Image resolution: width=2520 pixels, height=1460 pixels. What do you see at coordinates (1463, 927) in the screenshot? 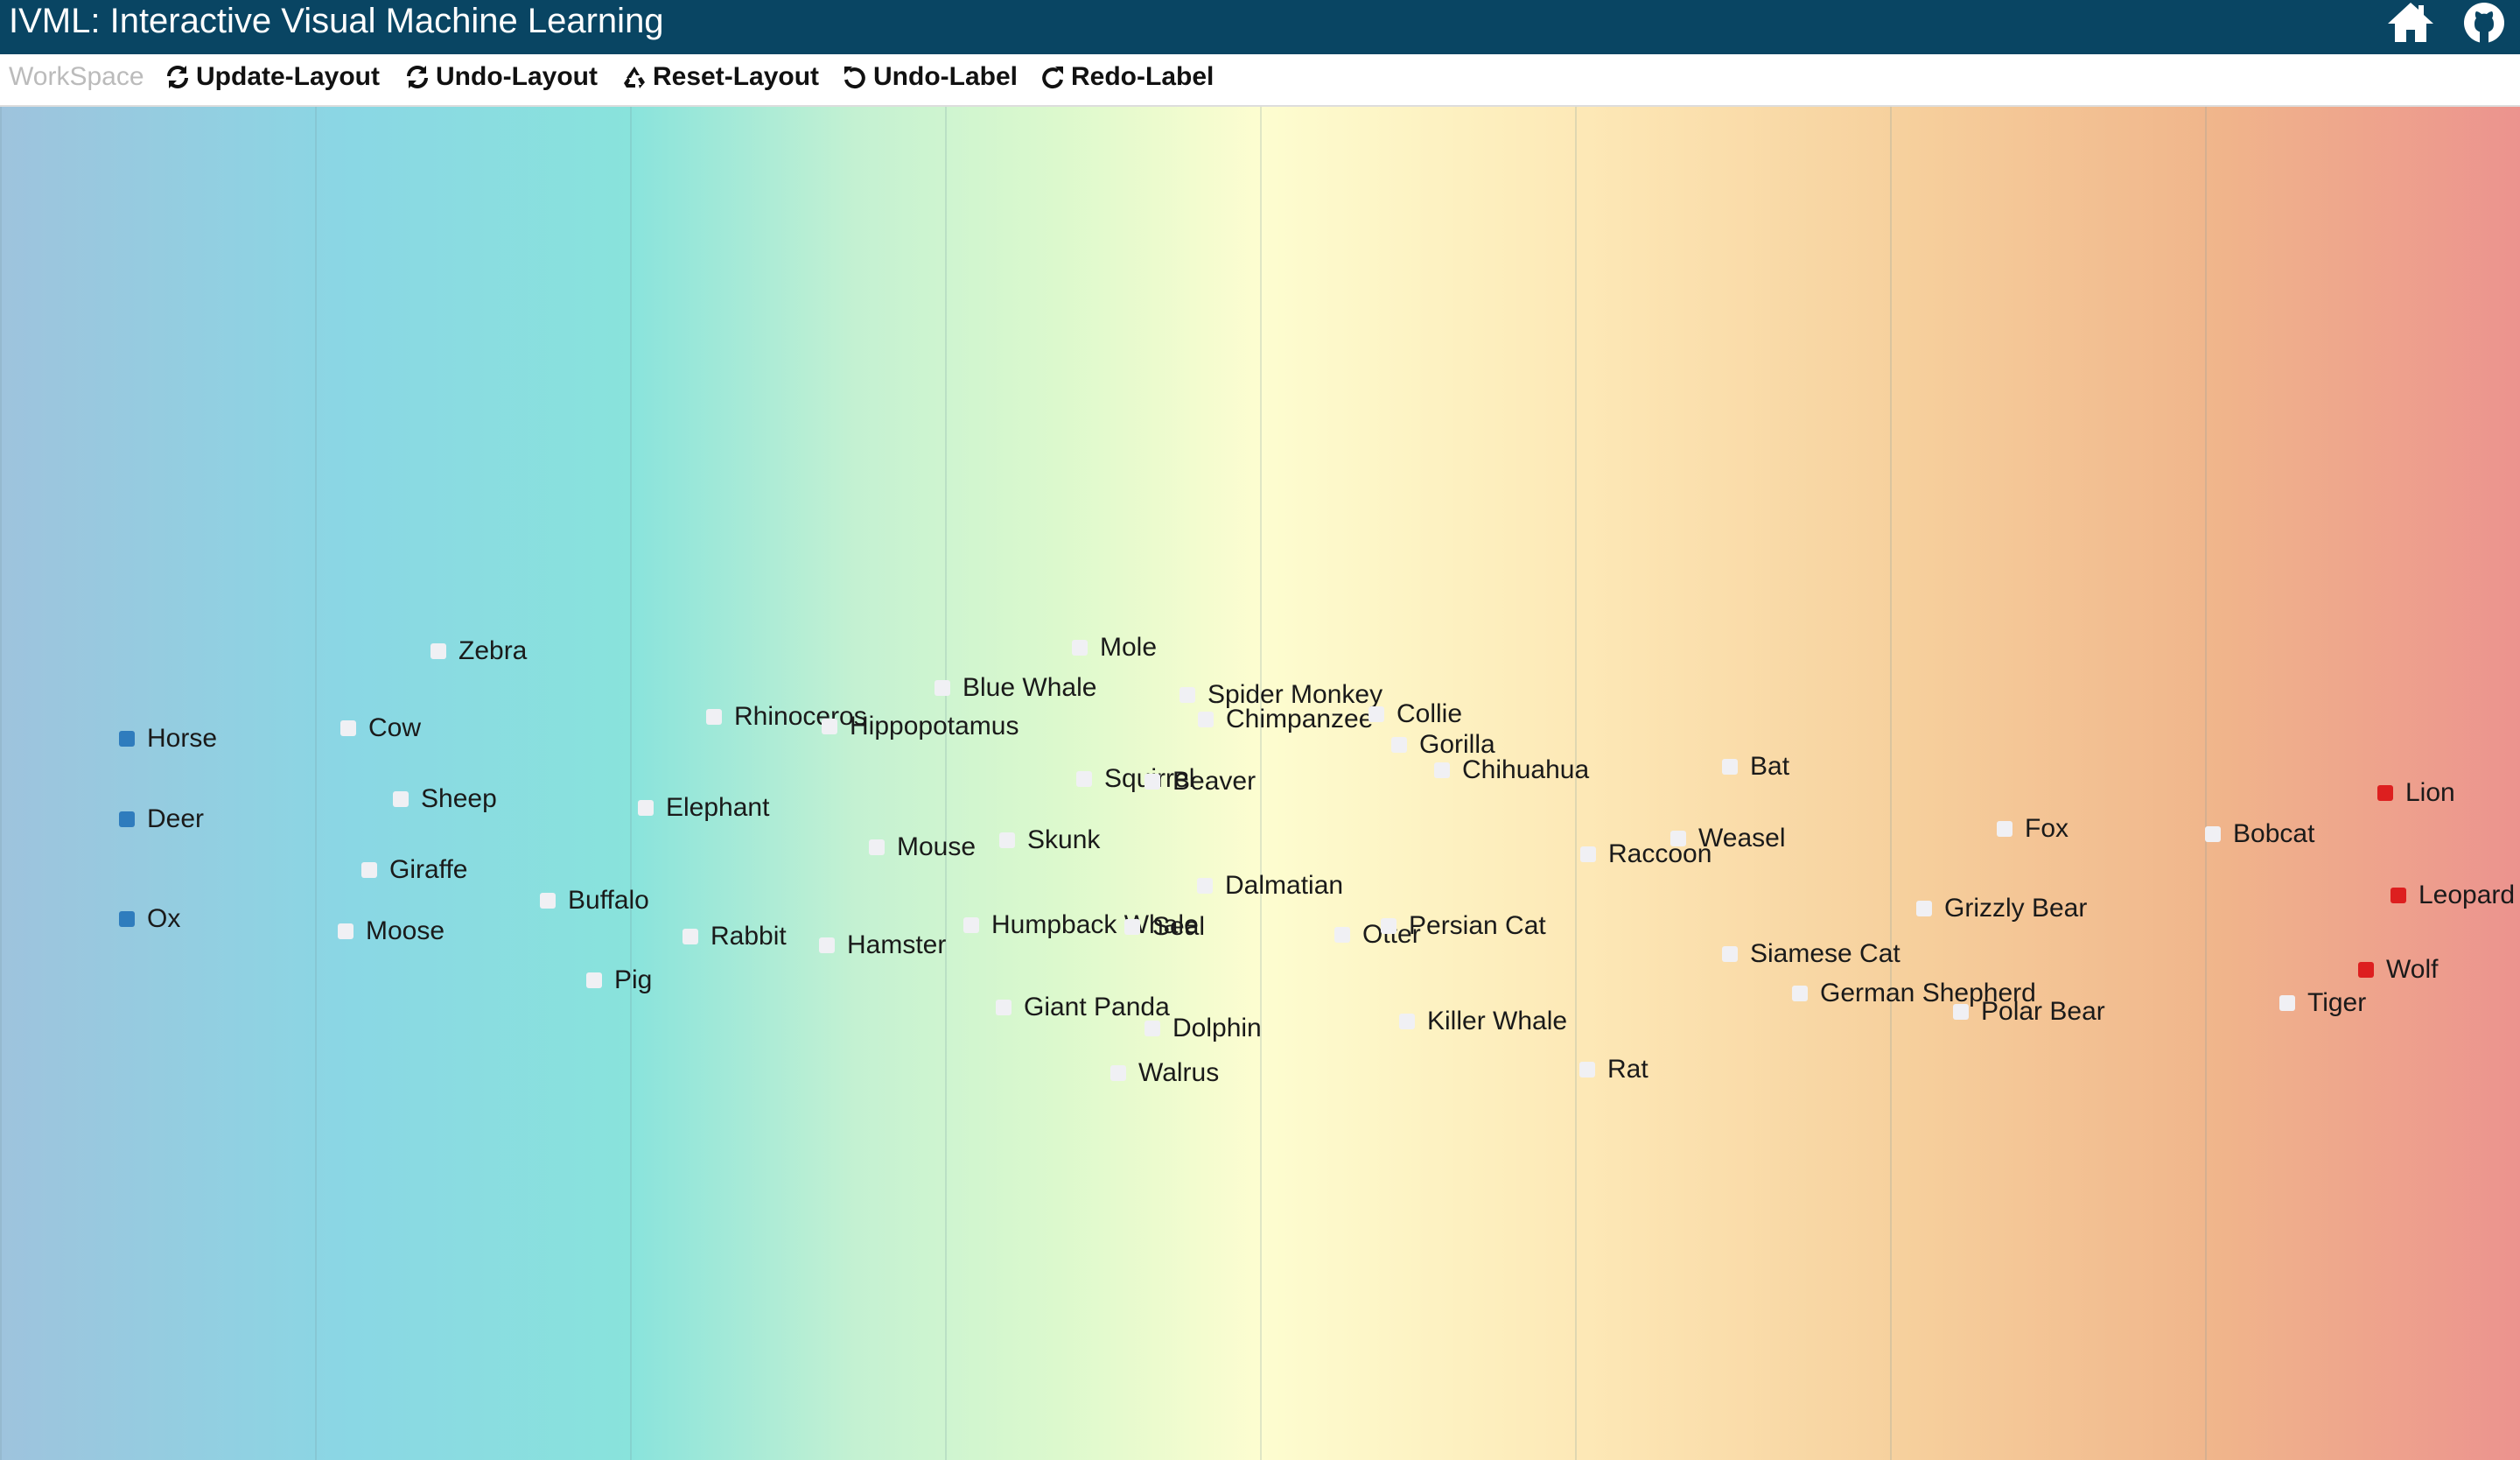
I see `animal-point: Persian Cat` at bounding box center [1463, 927].